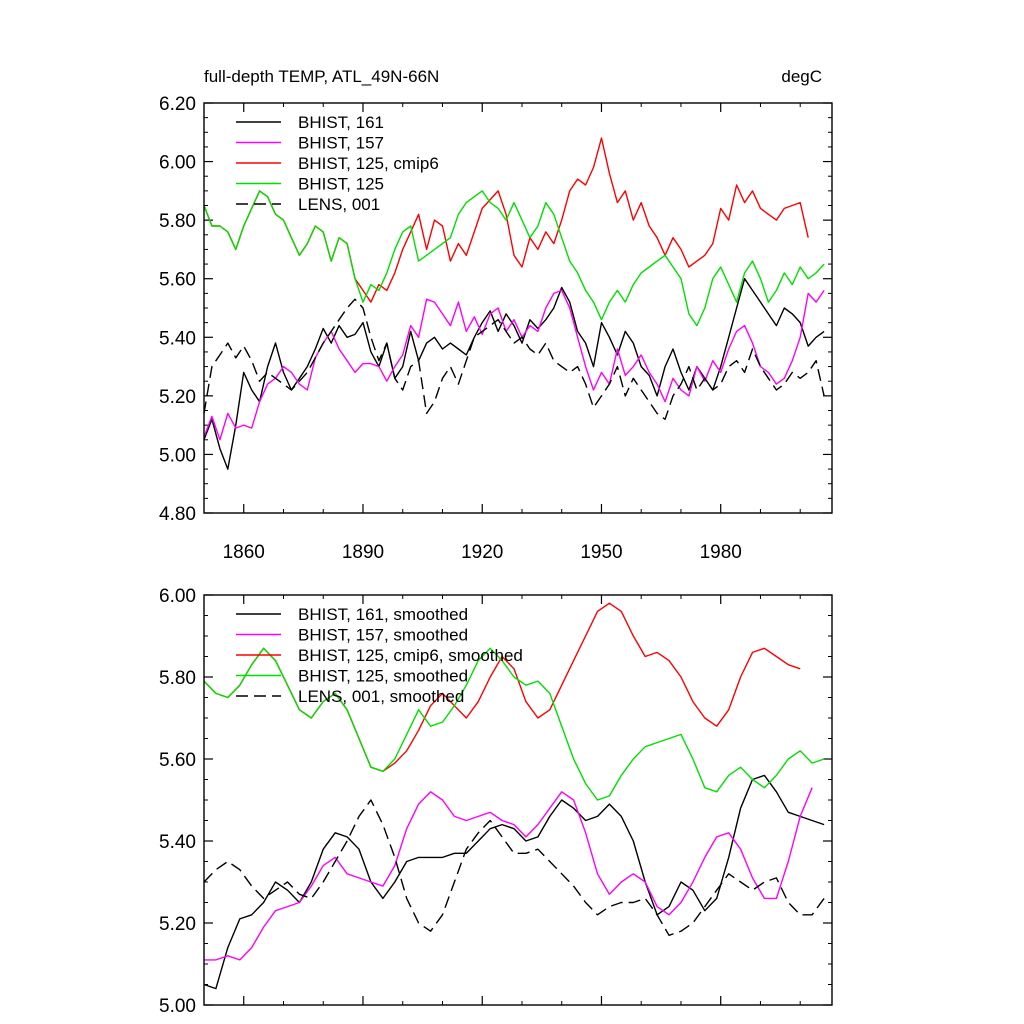 This screenshot has width=1024, height=1024. Describe the element at coordinates (177, 924) in the screenshot. I see `bottom-y-tick-label: 5.20` at that location.